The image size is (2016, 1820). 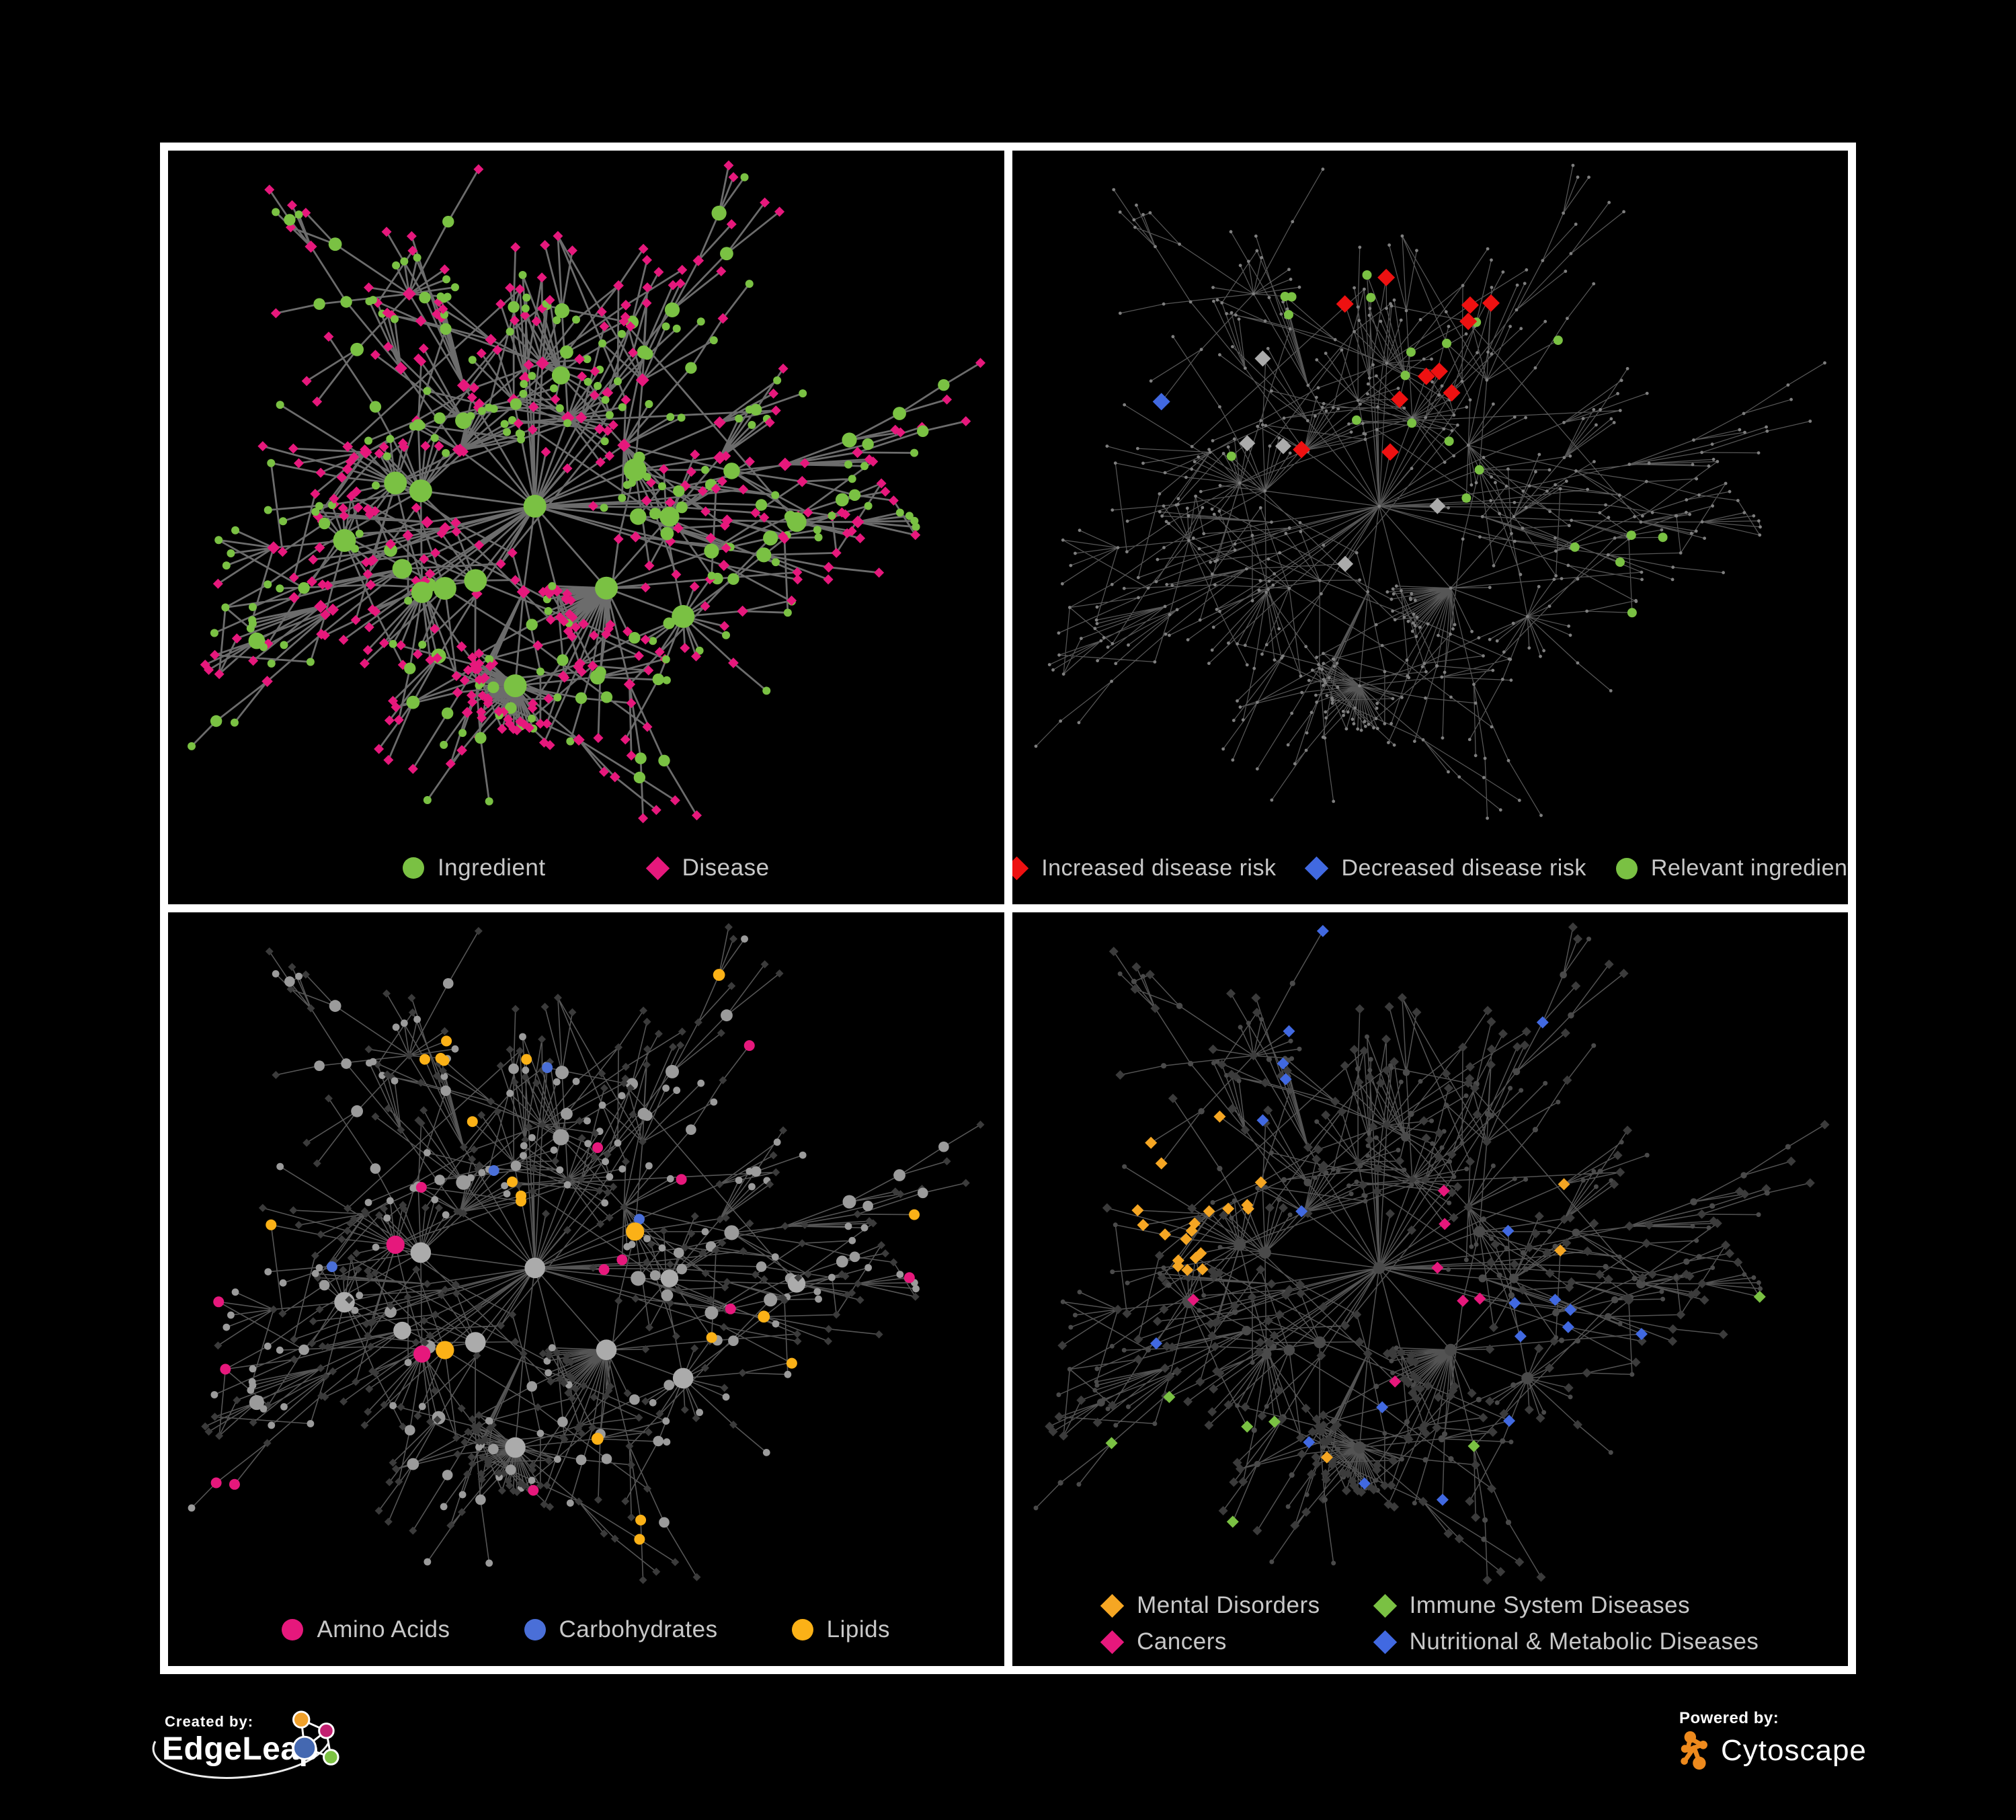 What do you see at coordinates (1694, 1750) in the screenshot?
I see `cytoscape-icon` at bounding box center [1694, 1750].